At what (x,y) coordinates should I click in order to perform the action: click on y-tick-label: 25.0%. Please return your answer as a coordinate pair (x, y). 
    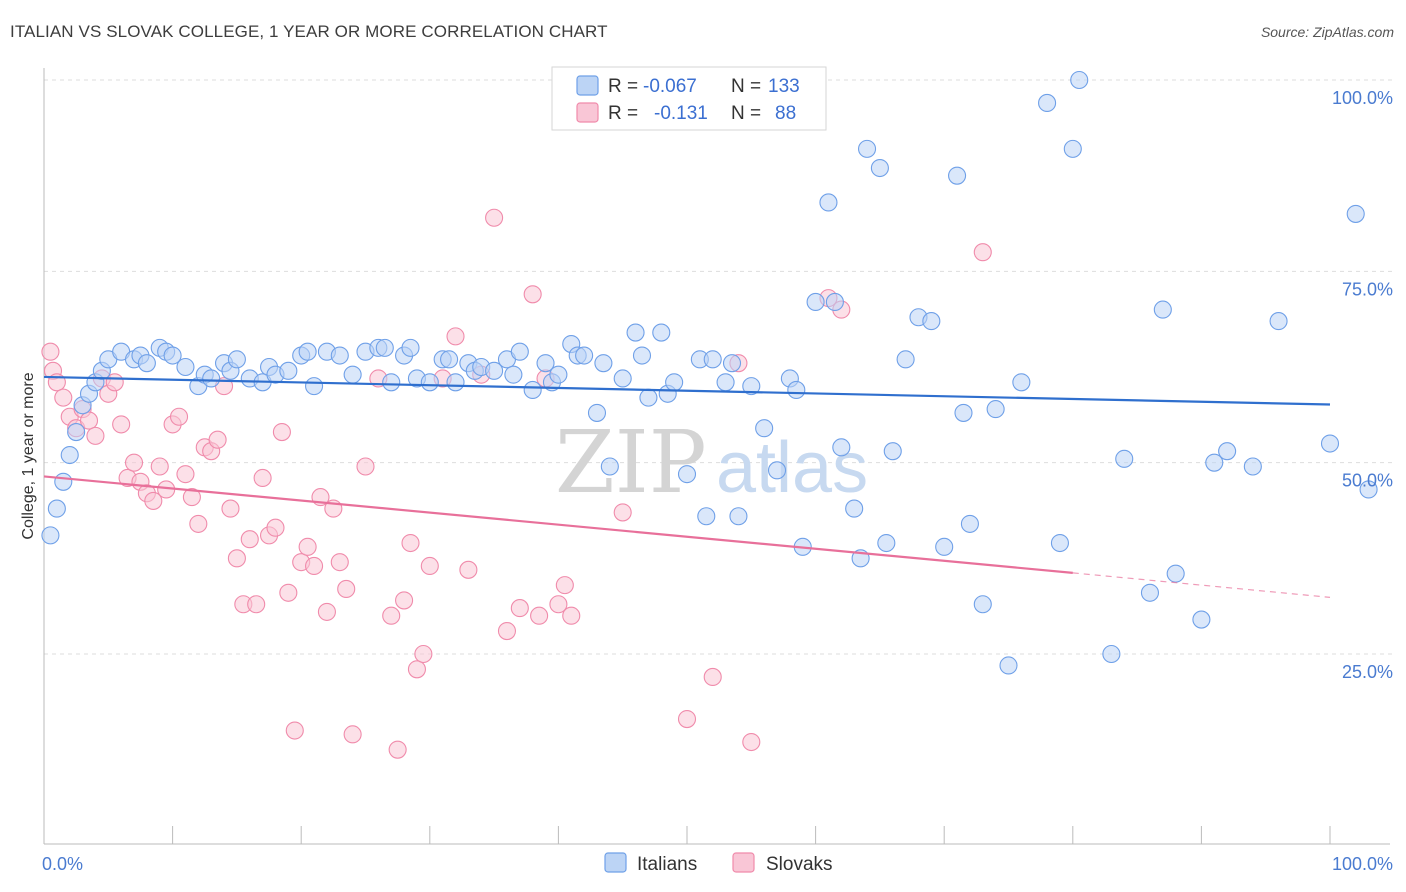
    Looking at the image, I should click on (1367, 672).